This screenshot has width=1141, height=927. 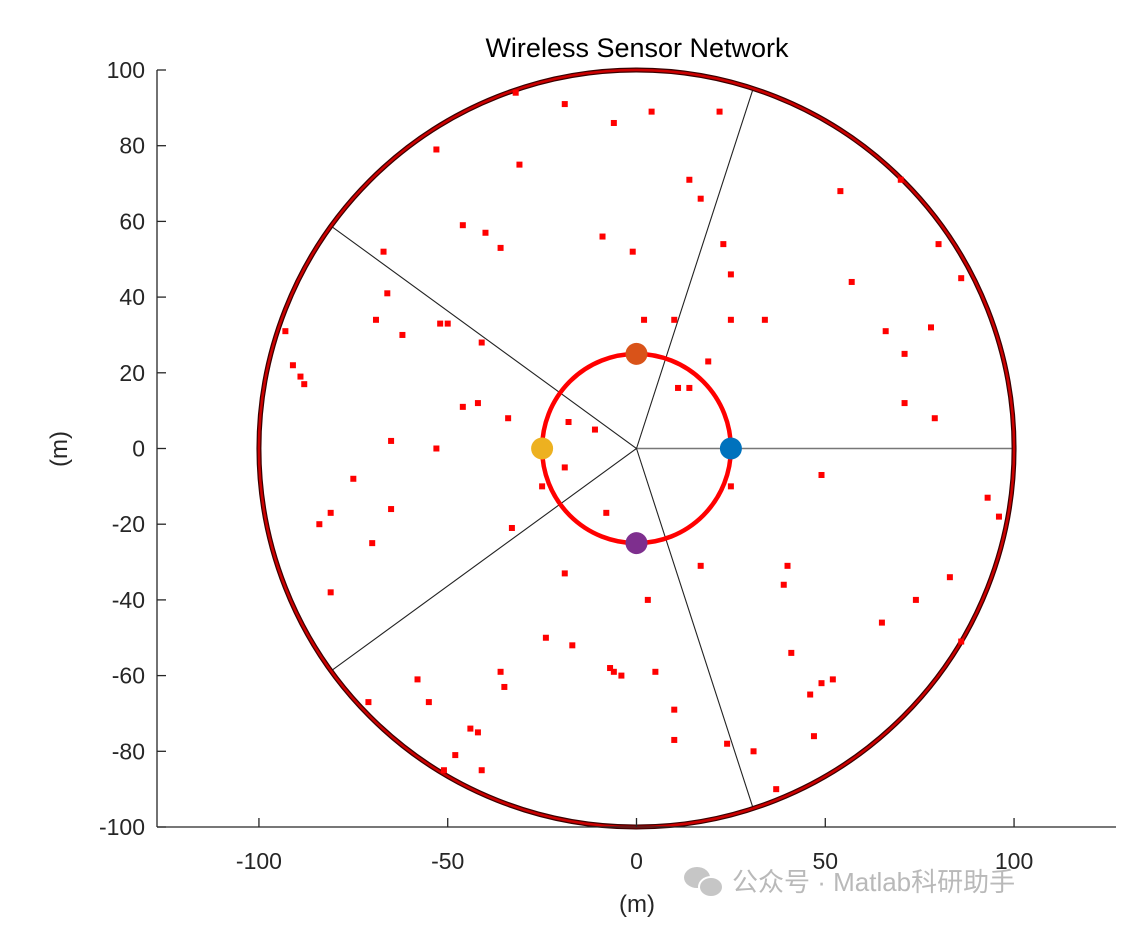 I want to click on x-tick-label: 0, so click(x=636, y=861).